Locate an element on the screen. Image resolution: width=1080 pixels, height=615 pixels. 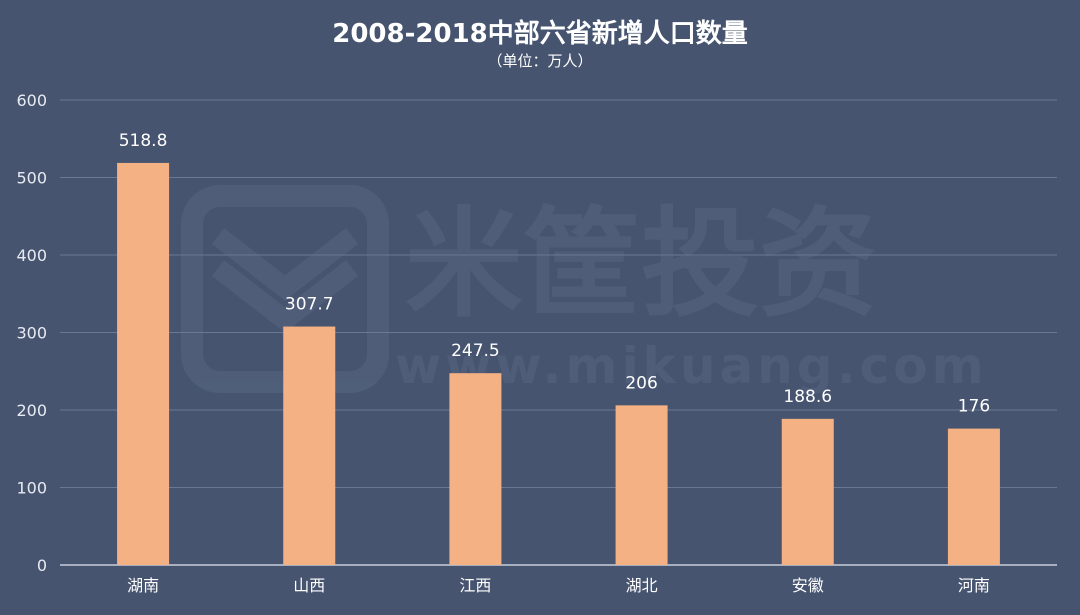
x-tick-label: 山西 is located at coordinates (309, 585).